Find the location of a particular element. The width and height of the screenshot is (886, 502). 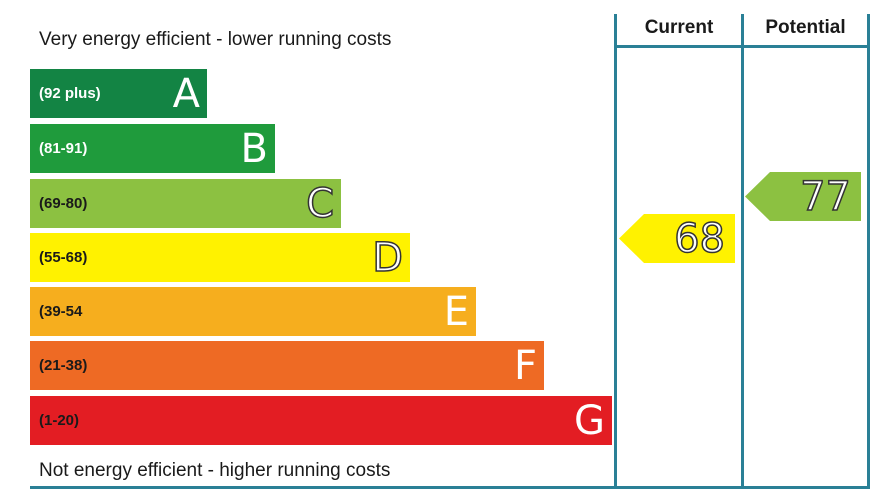

band-a: (92 plus) A is located at coordinates (118, 93).